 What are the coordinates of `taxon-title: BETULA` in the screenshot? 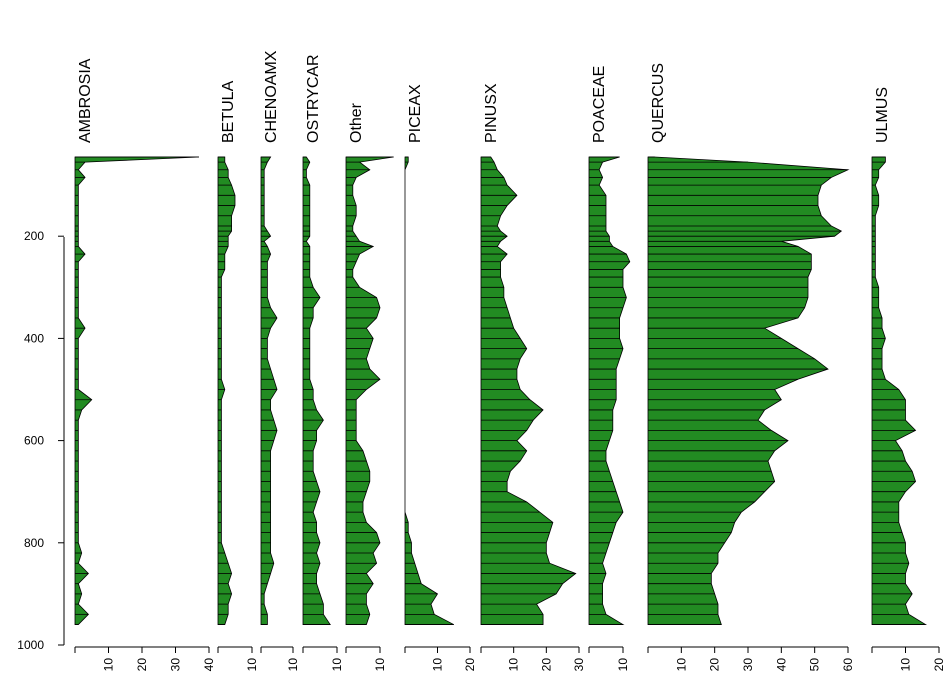 It's located at (228, 111).